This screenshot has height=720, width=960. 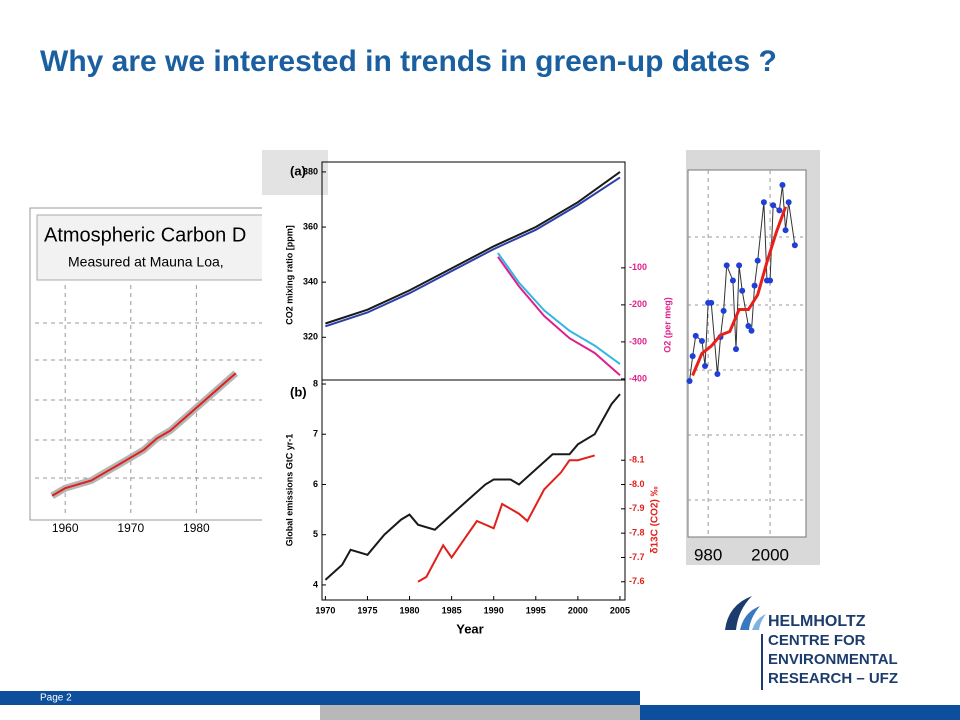 What do you see at coordinates (536, 610) in the screenshot?
I see `x-tick-label: 1995` at bounding box center [536, 610].